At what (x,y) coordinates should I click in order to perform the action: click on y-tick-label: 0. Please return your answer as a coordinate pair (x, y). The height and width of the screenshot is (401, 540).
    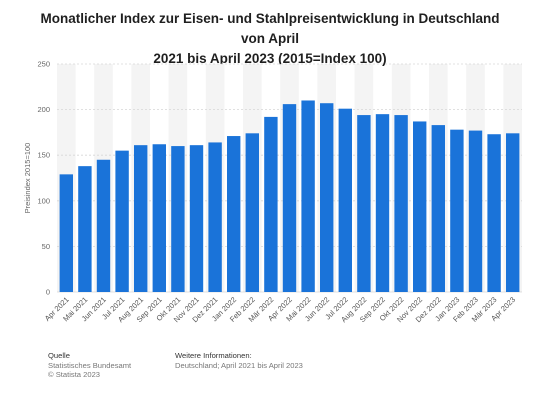
    Looking at the image, I should click on (48, 292).